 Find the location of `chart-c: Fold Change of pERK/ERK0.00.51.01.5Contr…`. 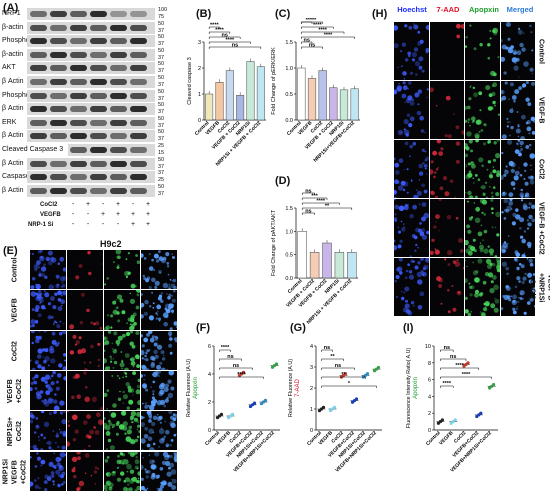

chart-c: Fold Change of pERK/ERK0.00.51.01.5Contr… is located at coordinates (315, 91).